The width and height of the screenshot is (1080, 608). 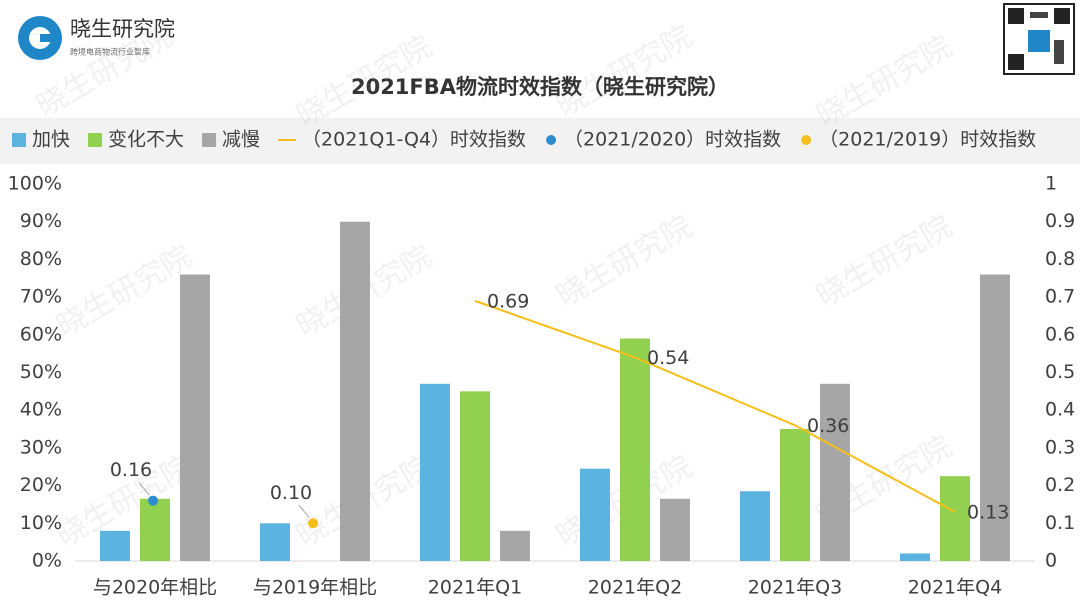 I want to click on x-tick-label: 2021年Q1, so click(x=475, y=588).